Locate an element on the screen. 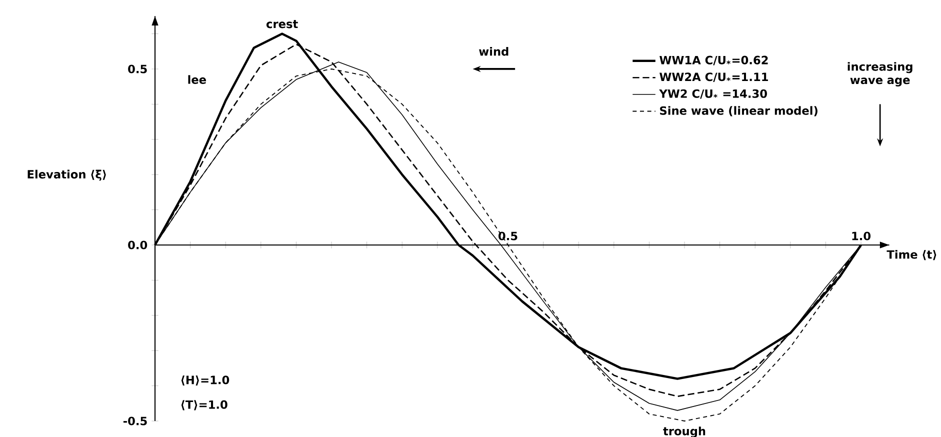  legend-label: YW2 C/U$_{*}$ =14.30 is located at coordinates (713, 94).